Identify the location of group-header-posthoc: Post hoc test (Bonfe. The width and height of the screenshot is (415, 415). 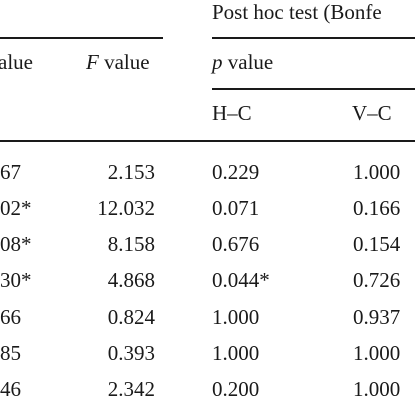
(297, 12).